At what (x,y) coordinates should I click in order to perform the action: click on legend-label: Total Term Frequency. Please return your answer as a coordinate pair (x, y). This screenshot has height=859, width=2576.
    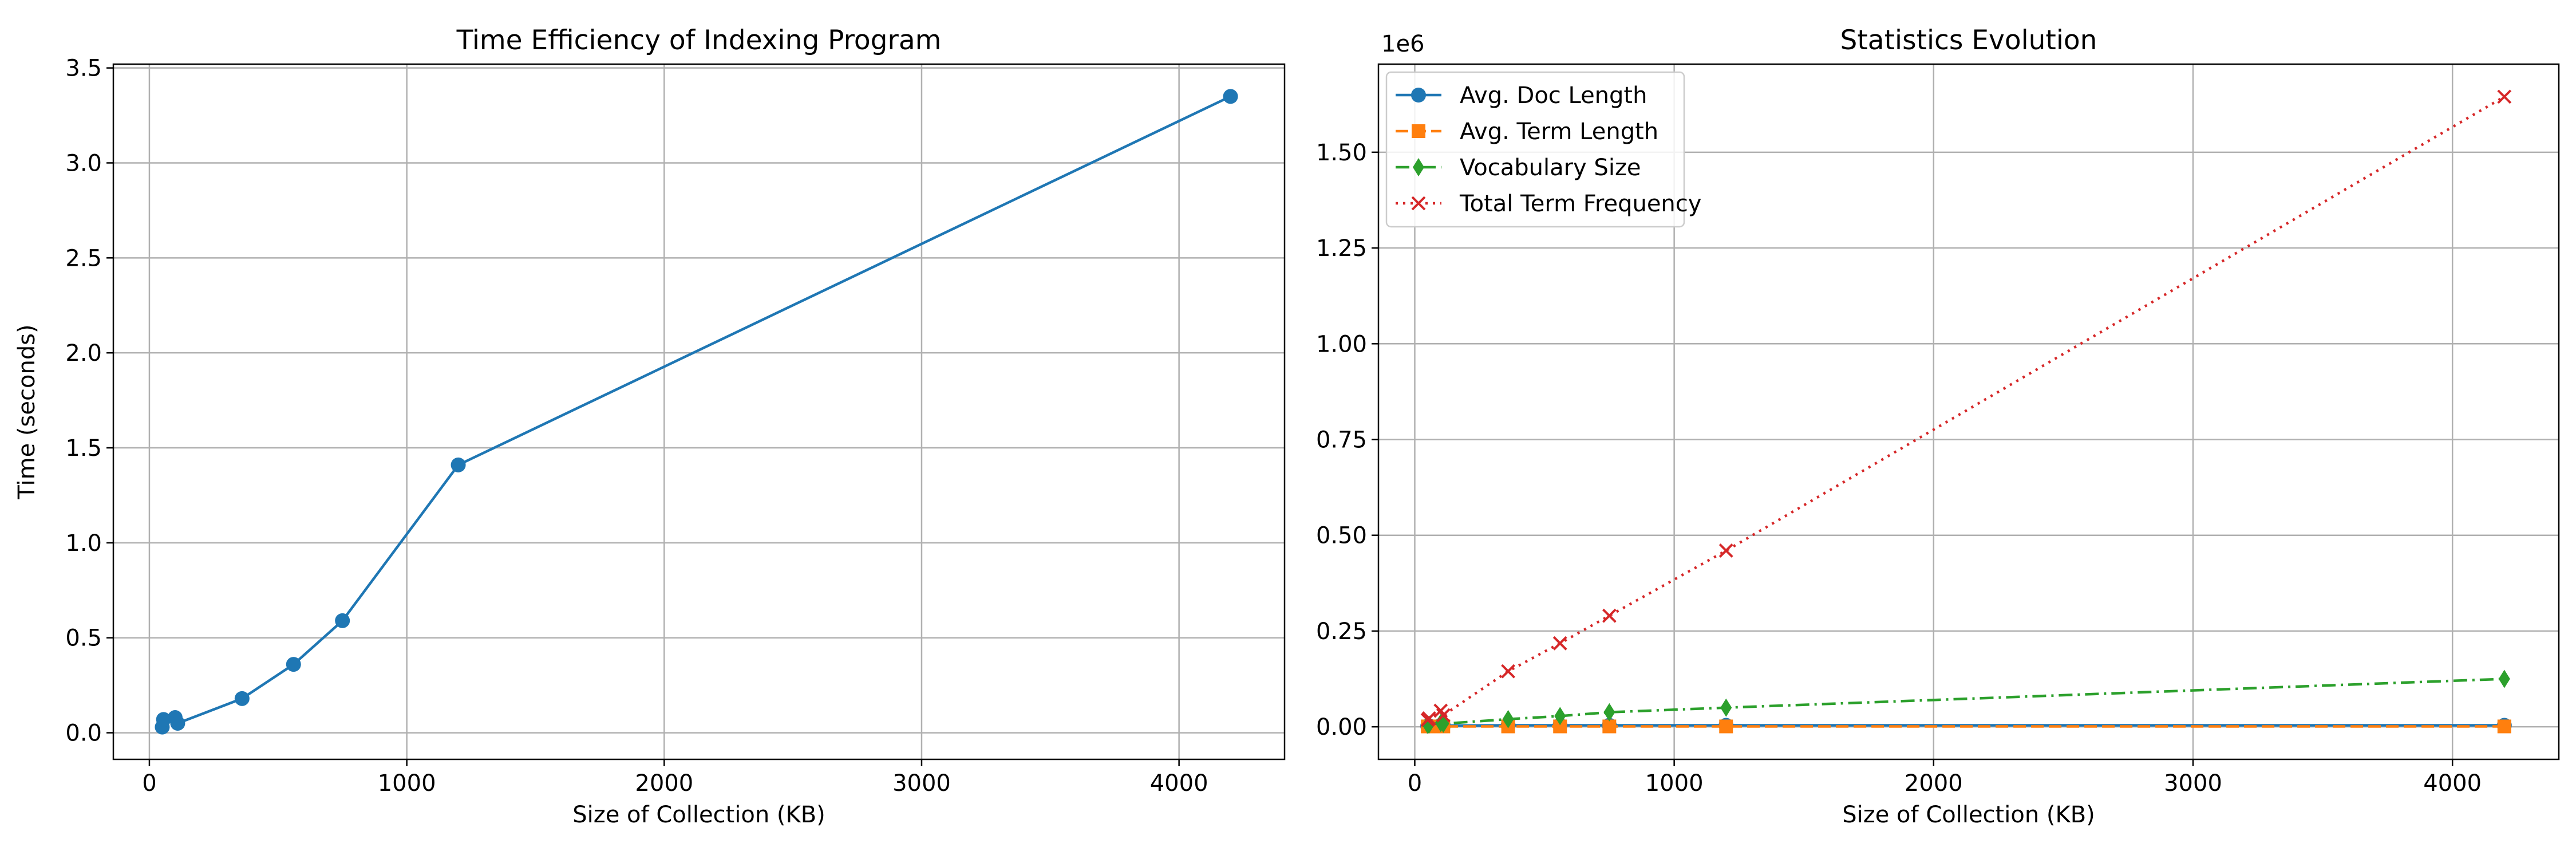
    Looking at the image, I should click on (1580, 204).